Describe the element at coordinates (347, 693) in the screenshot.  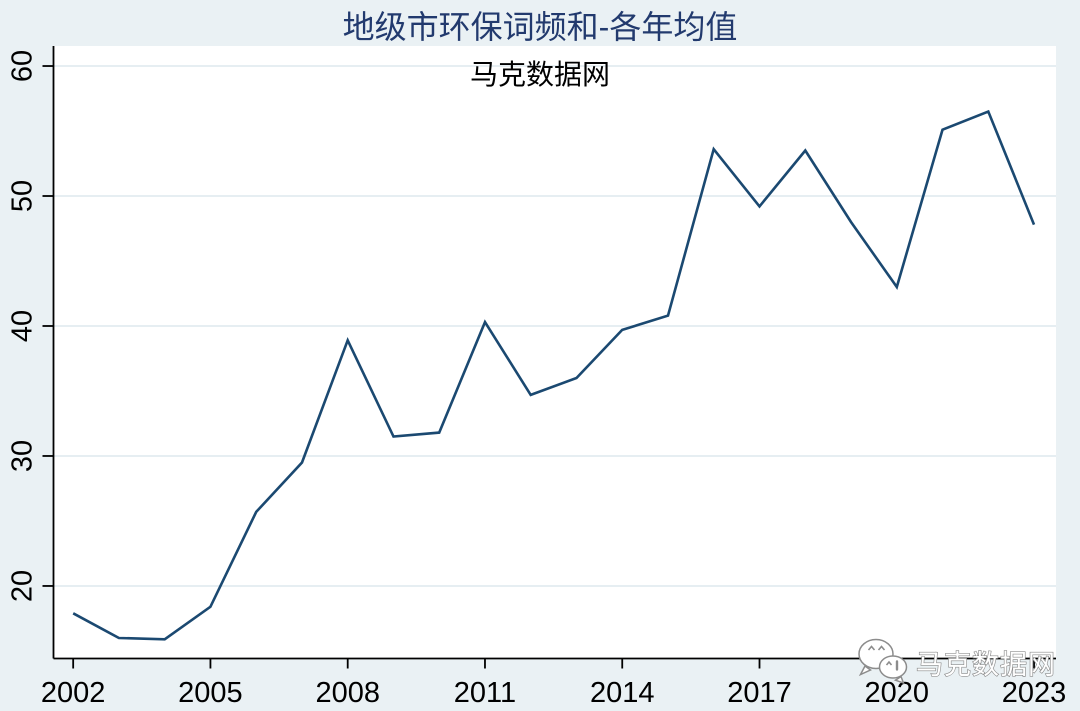
I see `x-tick-label: 2008` at that location.